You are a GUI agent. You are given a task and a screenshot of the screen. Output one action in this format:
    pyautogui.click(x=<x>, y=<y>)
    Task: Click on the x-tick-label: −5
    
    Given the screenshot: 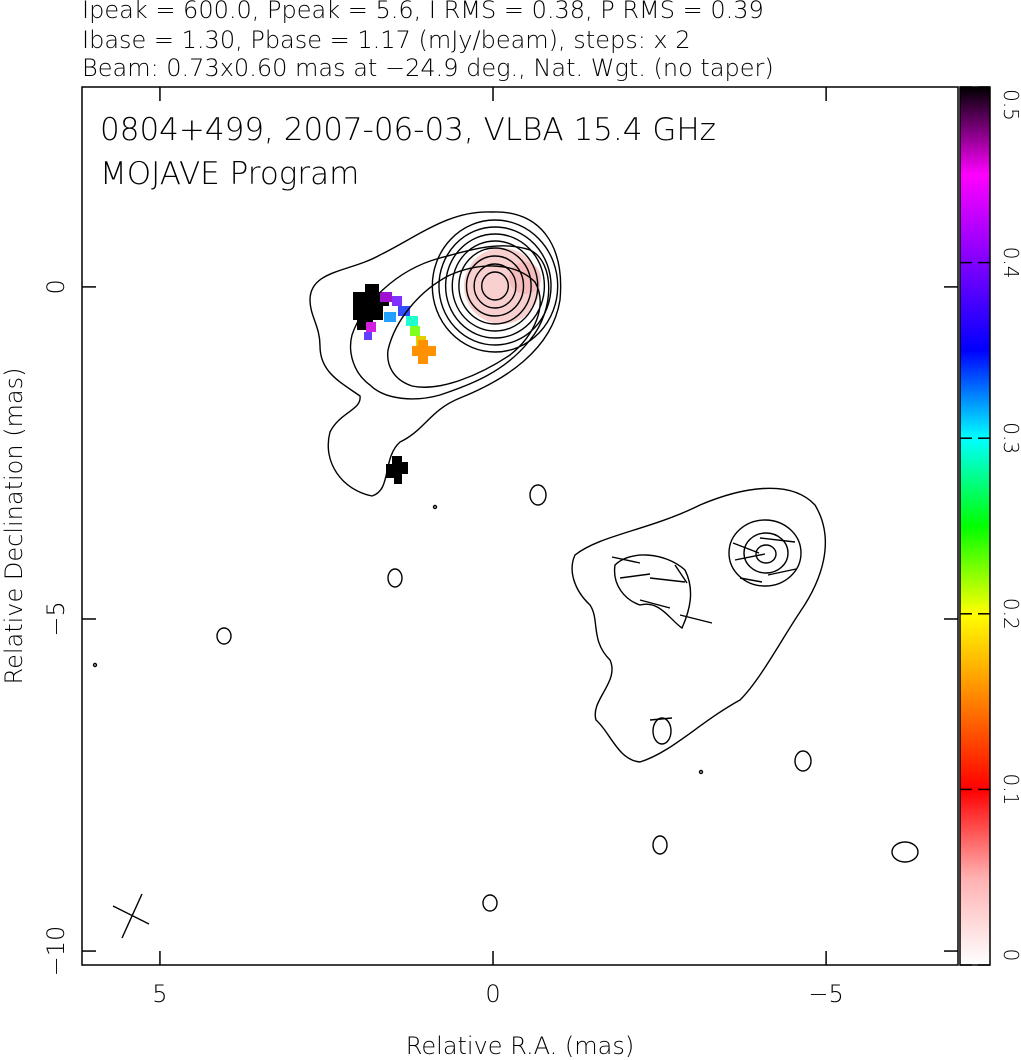 What is the action you would take?
    pyautogui.click(x=825, y=994)
    